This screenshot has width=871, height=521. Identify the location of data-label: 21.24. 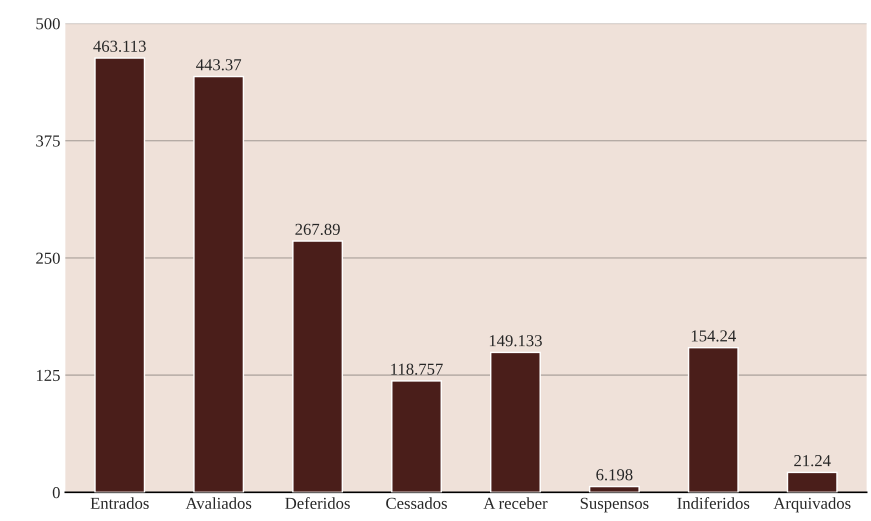
(812, 460).